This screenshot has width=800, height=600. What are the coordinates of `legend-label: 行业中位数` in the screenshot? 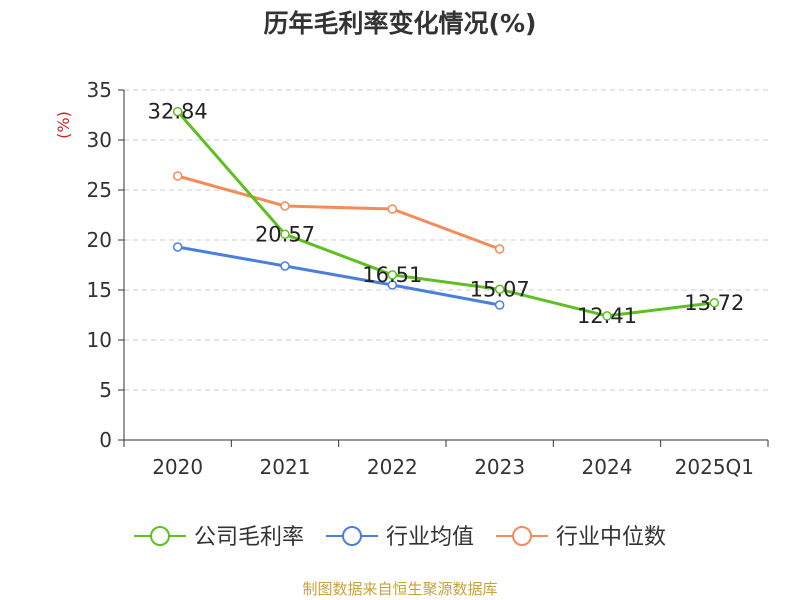 It's located at (611, 537).